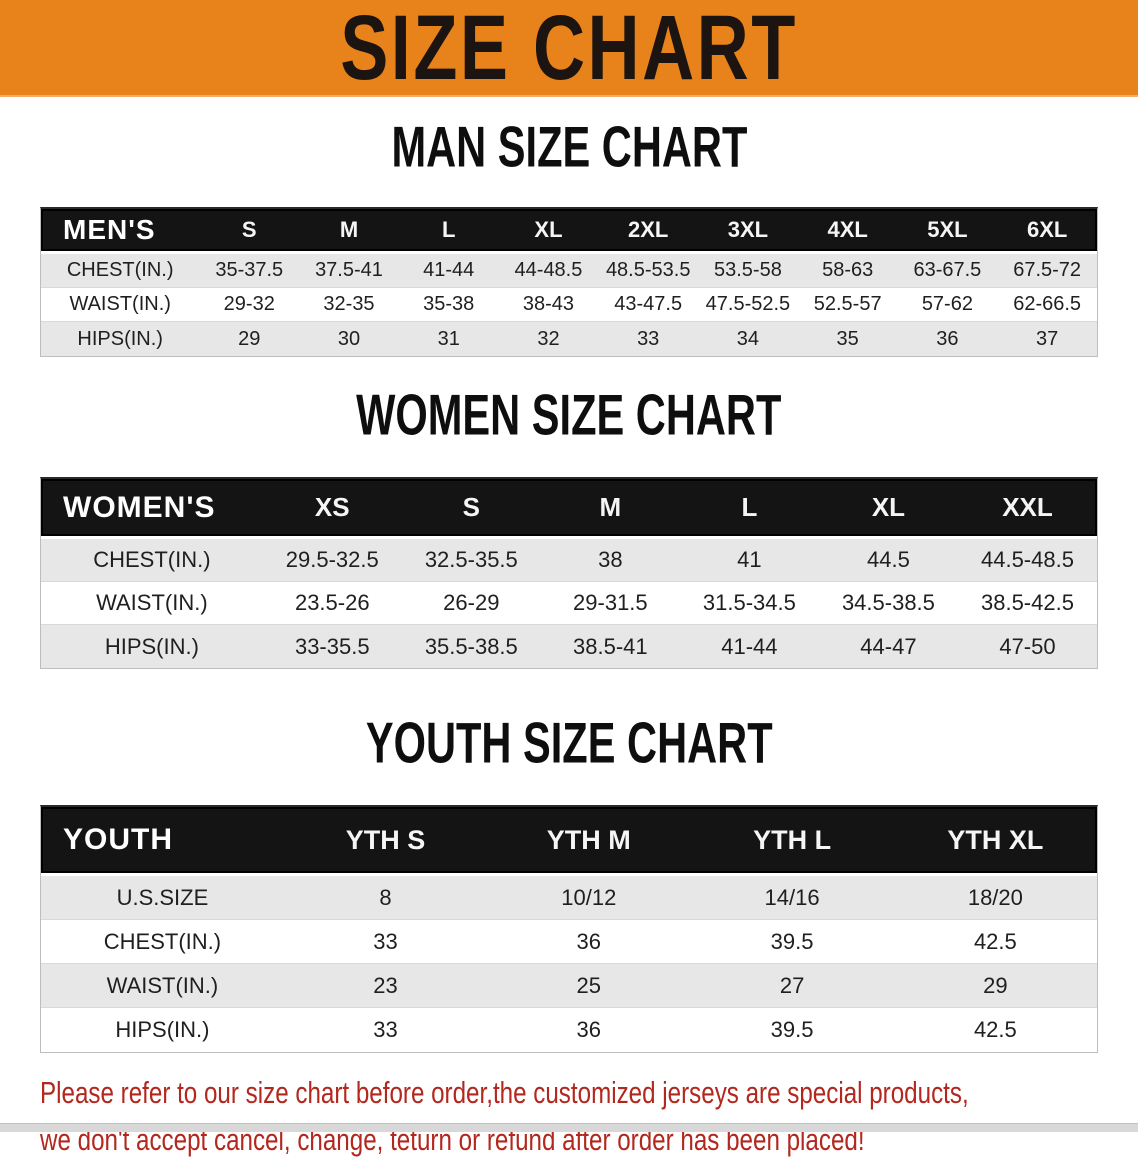 This screenshot has width=1138, height=1163. What do you see at coordinates (947, 304) in the screenshot?
I see `cell-value: 57-62` at bounding box center [947, 304].